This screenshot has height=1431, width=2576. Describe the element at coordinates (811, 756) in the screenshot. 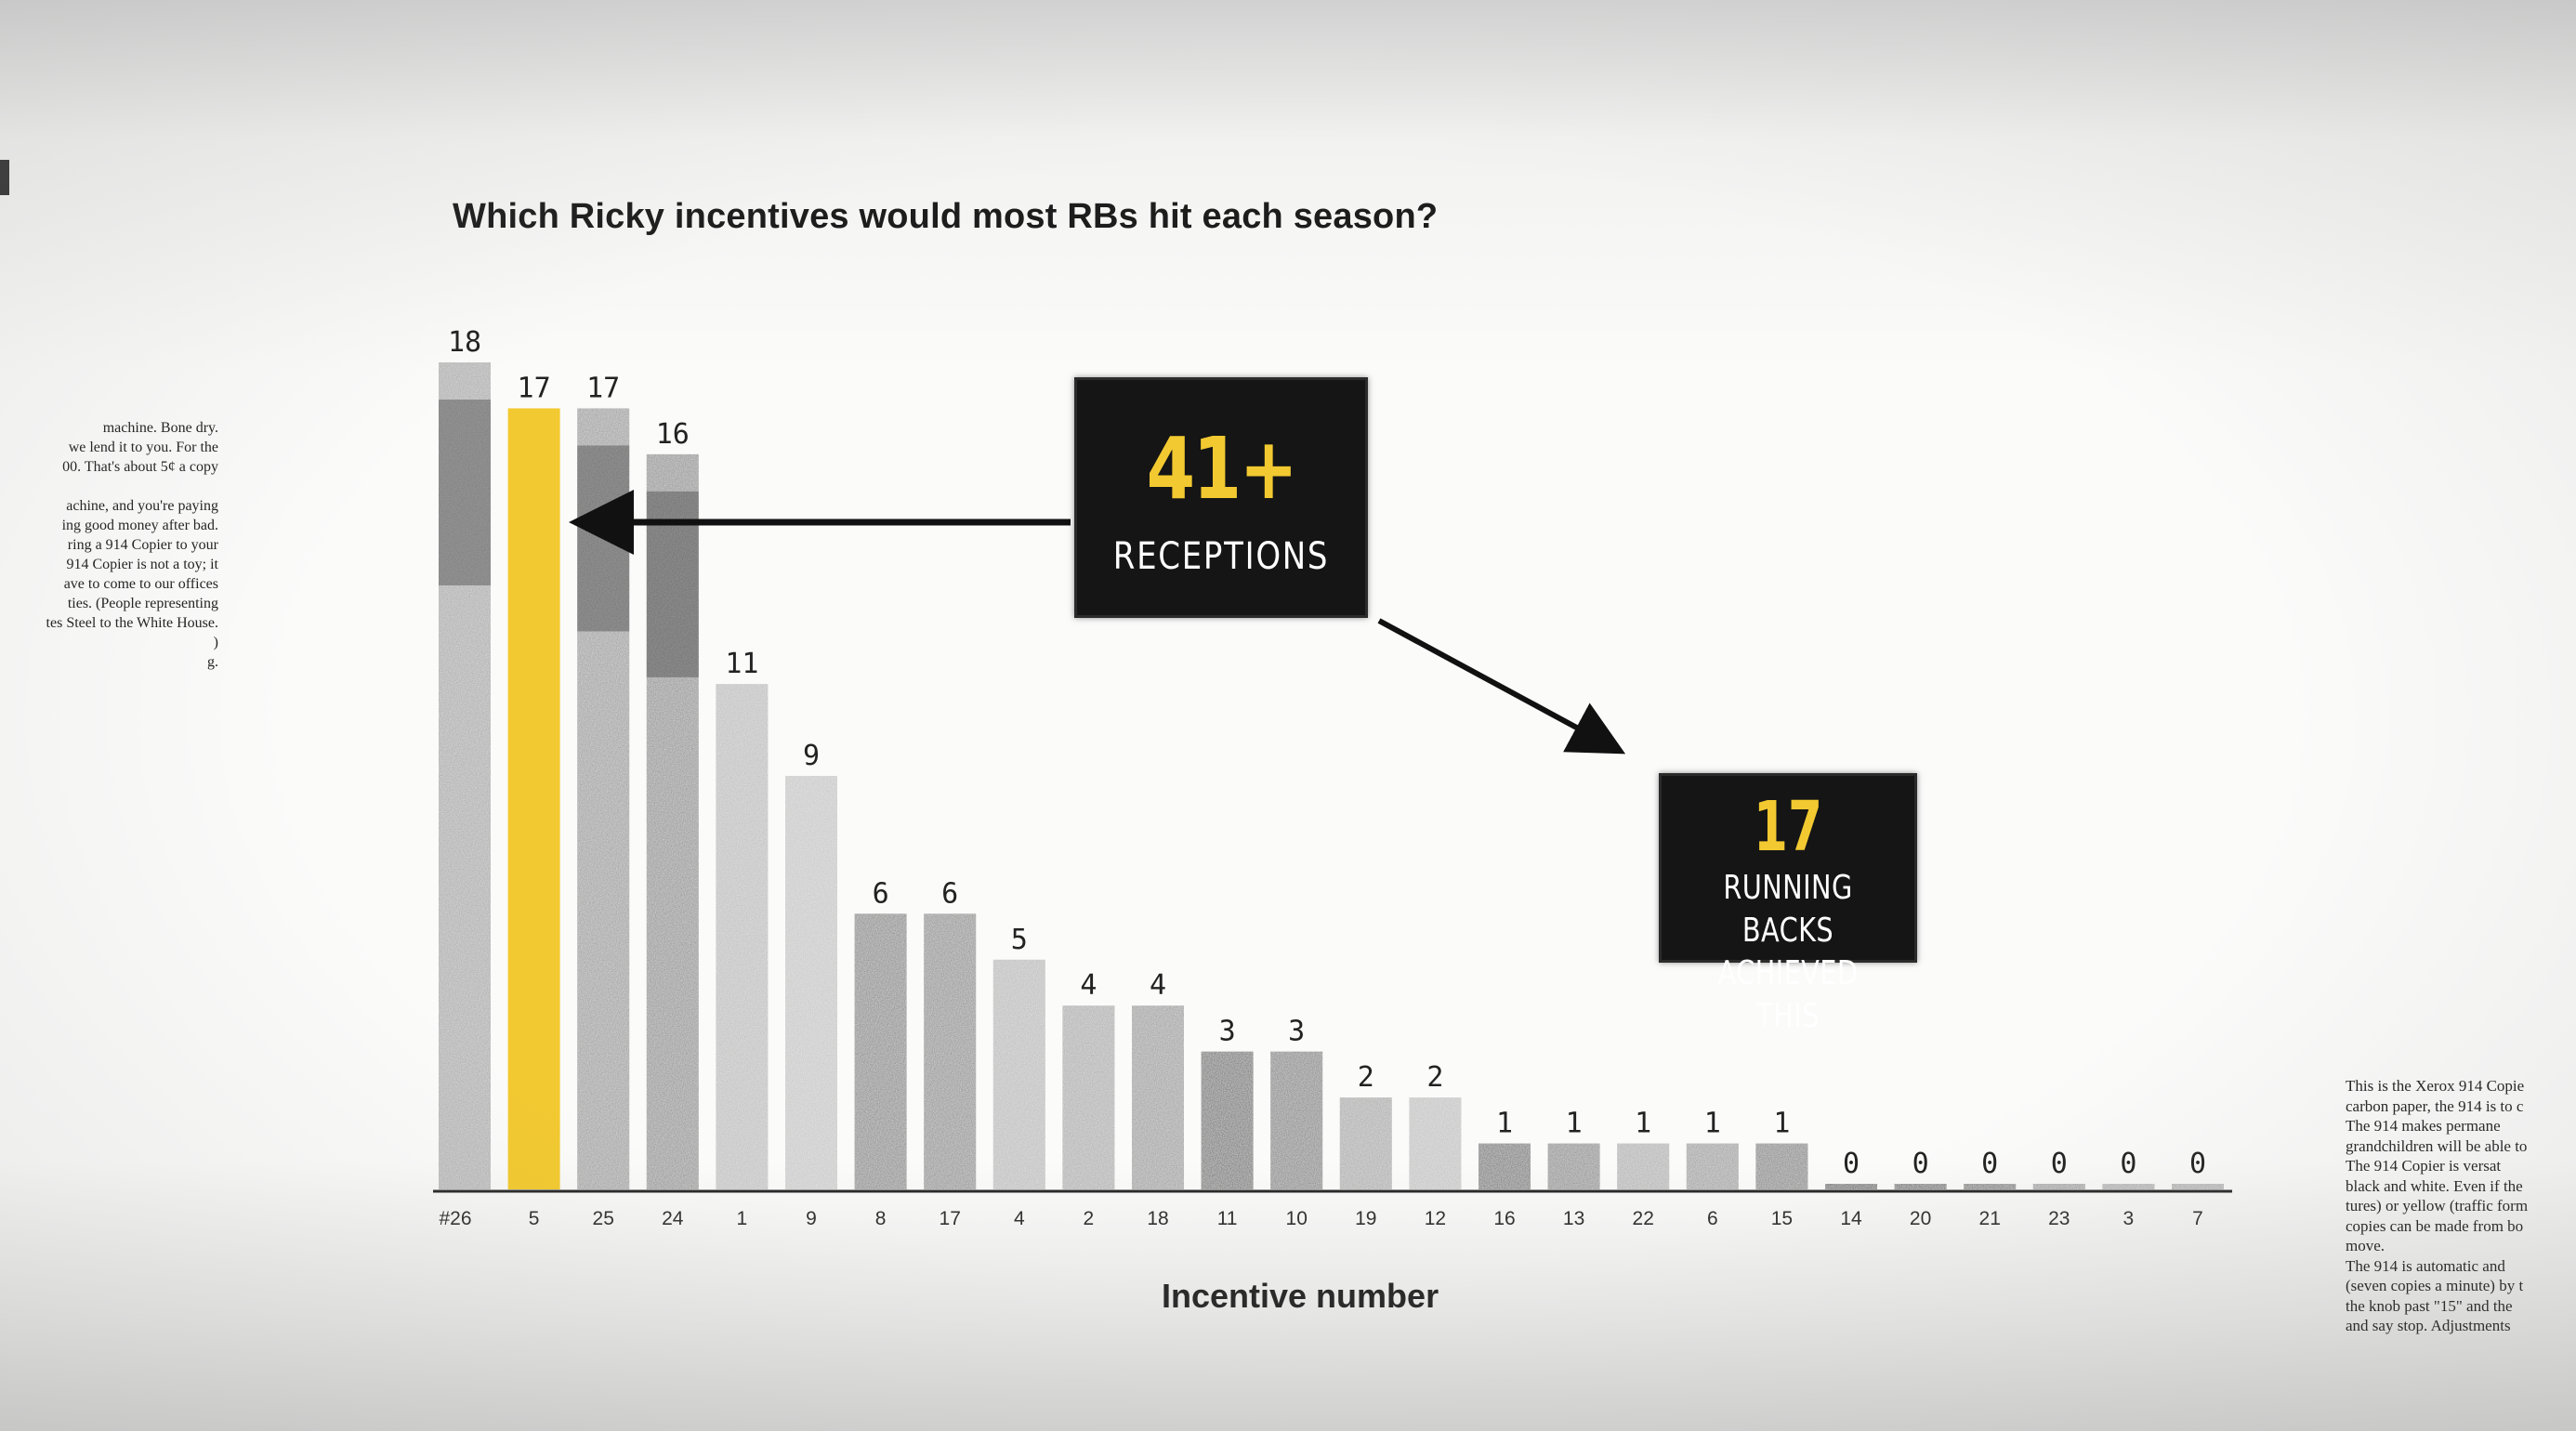

I see `bar-value-label: 9` at that location.